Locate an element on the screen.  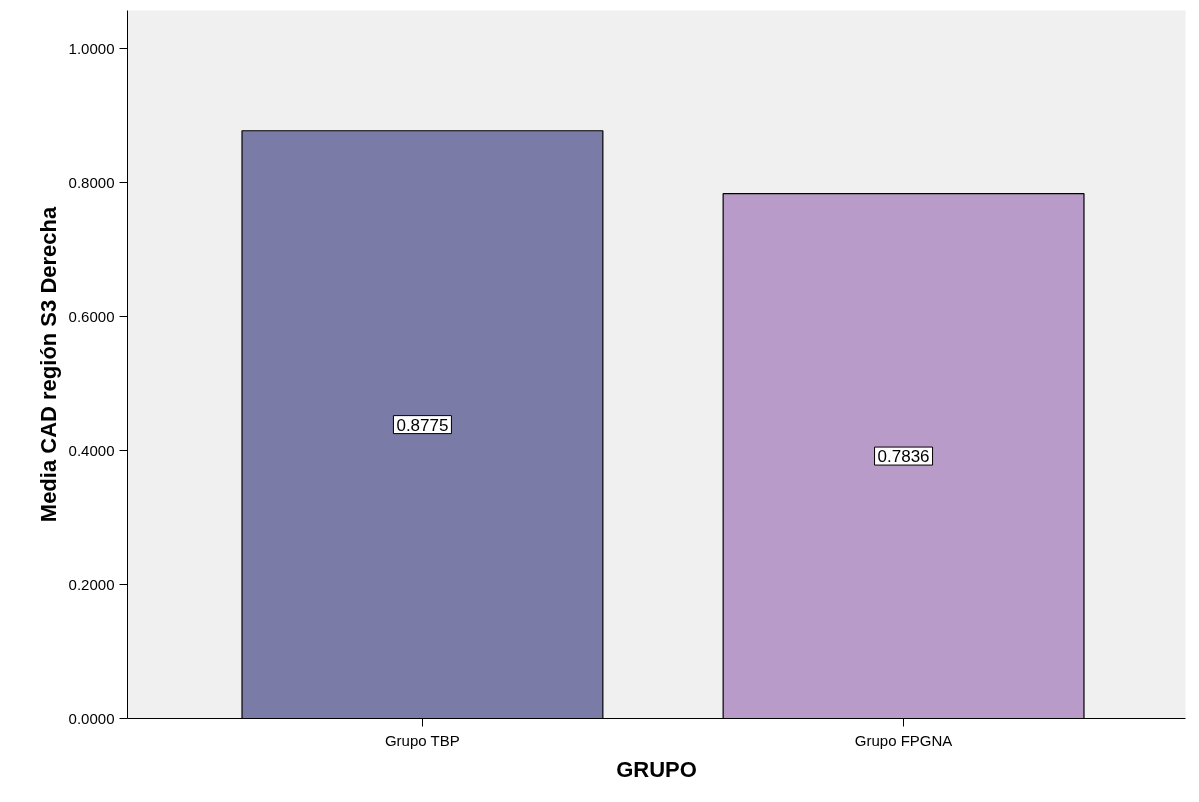
x-tick-label: Grupo FPGNA is located at coordinates (903, 740).